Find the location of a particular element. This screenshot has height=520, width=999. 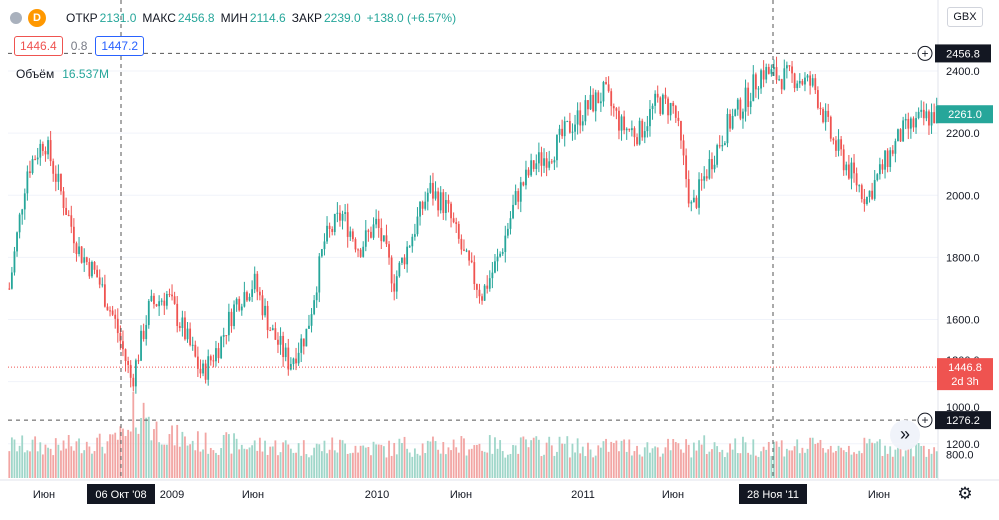

interval-badge: D is located at coordinates (37, 18).